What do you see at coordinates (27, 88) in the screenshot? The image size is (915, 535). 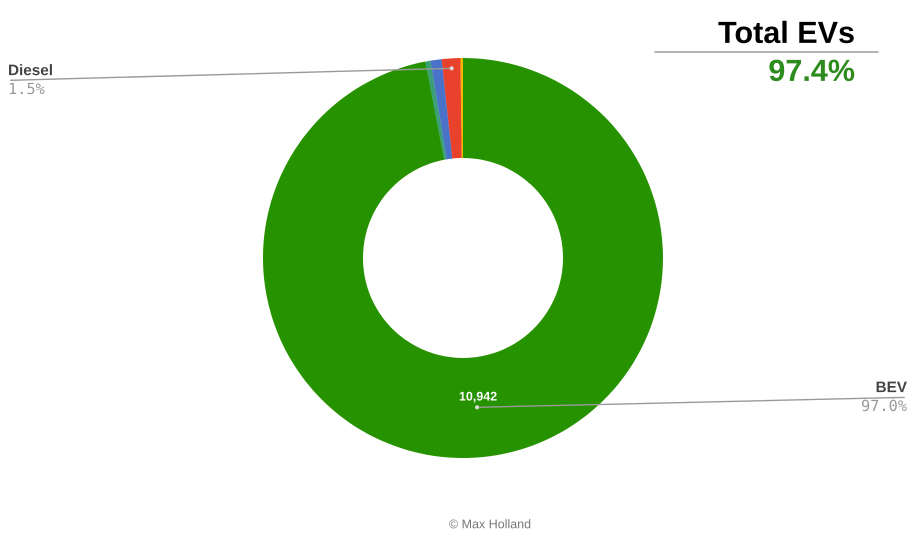 I see `data-label: 1.5%` at bounding box center [27, 88].